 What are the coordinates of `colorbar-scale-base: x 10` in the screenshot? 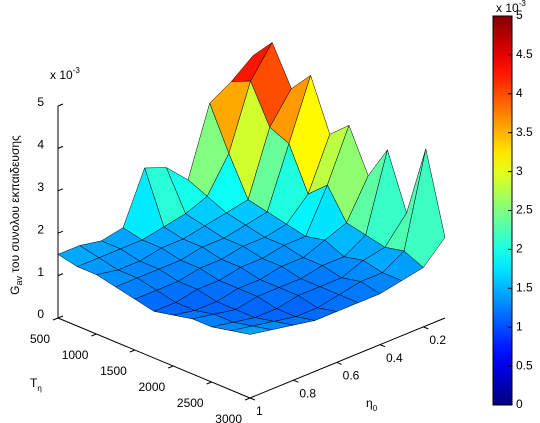 It's located at (507, 8).